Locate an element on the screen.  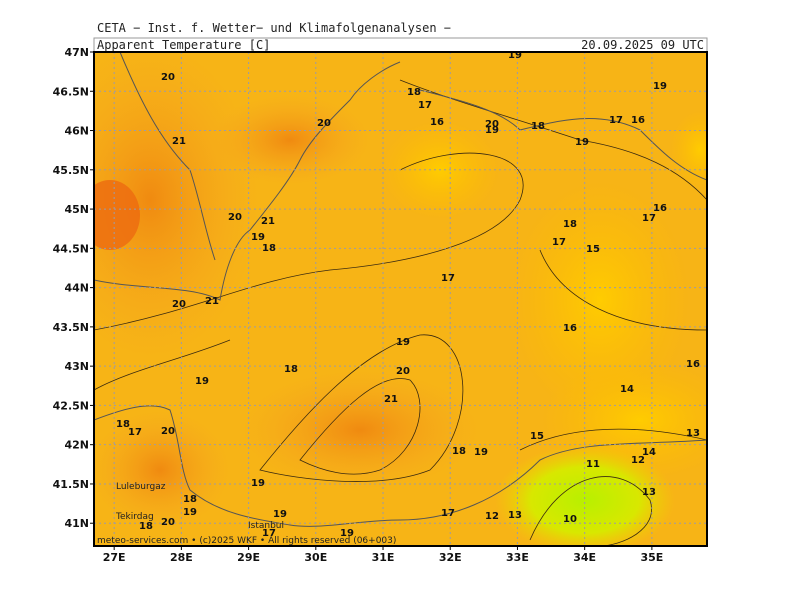
x-tick-label: 33E is located at coordinates (517, 557).